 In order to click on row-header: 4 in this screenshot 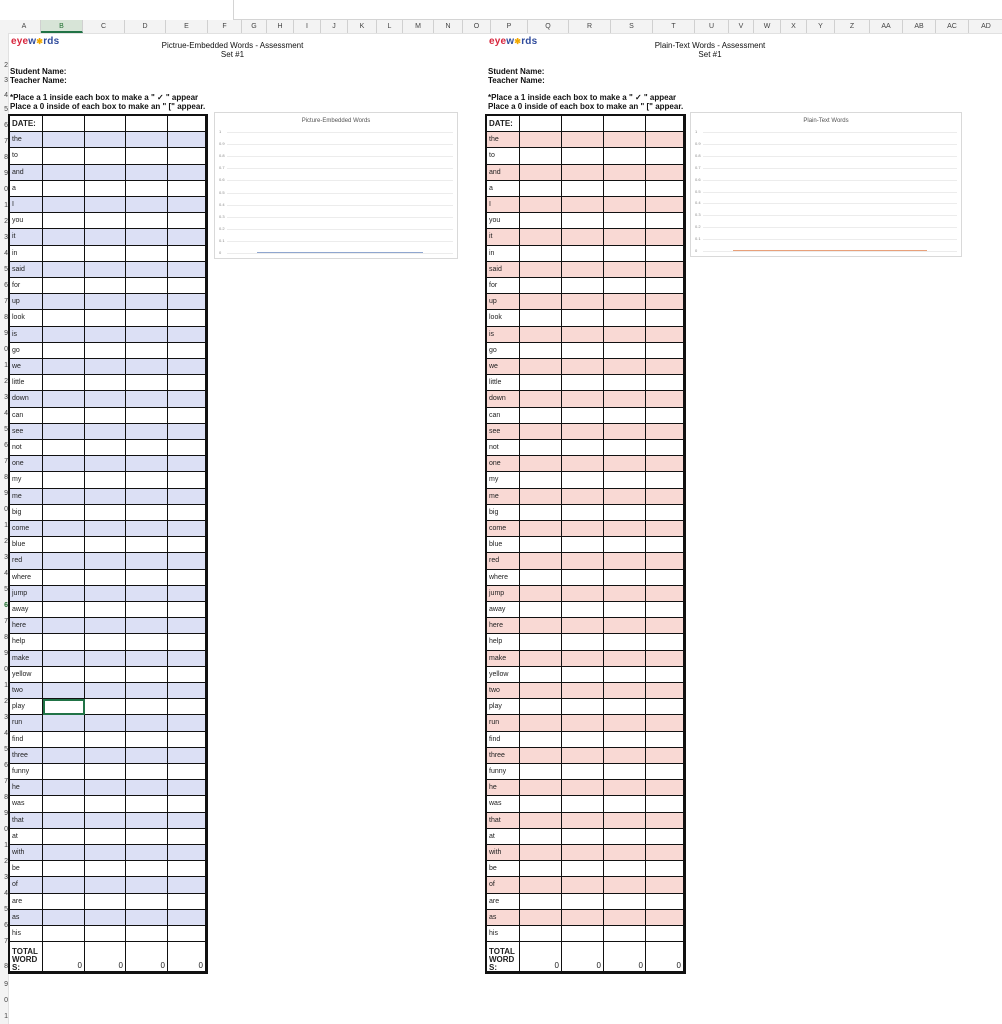, I will do `click(6, 733)`.